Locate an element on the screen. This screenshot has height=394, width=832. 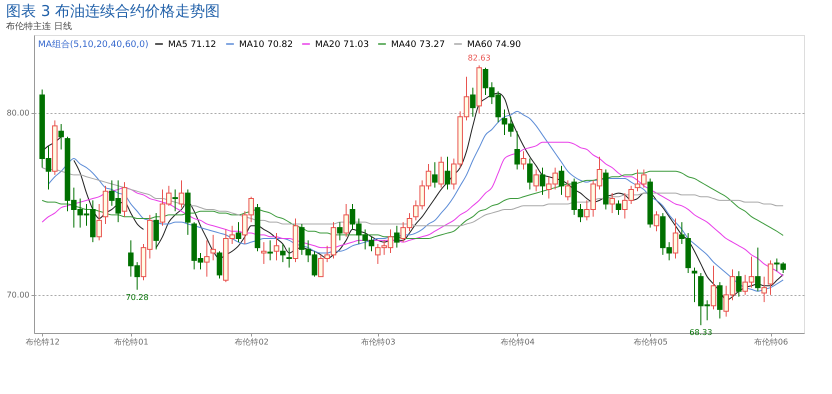
legend-title: MA组合(5,10,20,40,60,0) is located at coordinates (93, 44).